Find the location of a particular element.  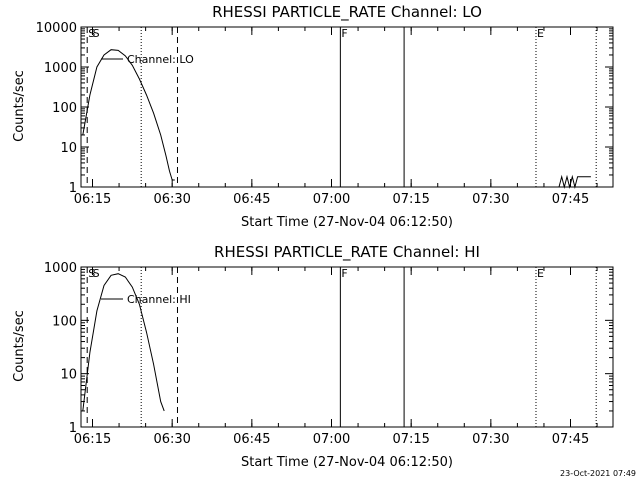

y-axis-label-hi: Counts/sec is located at coordinates (19, 346).